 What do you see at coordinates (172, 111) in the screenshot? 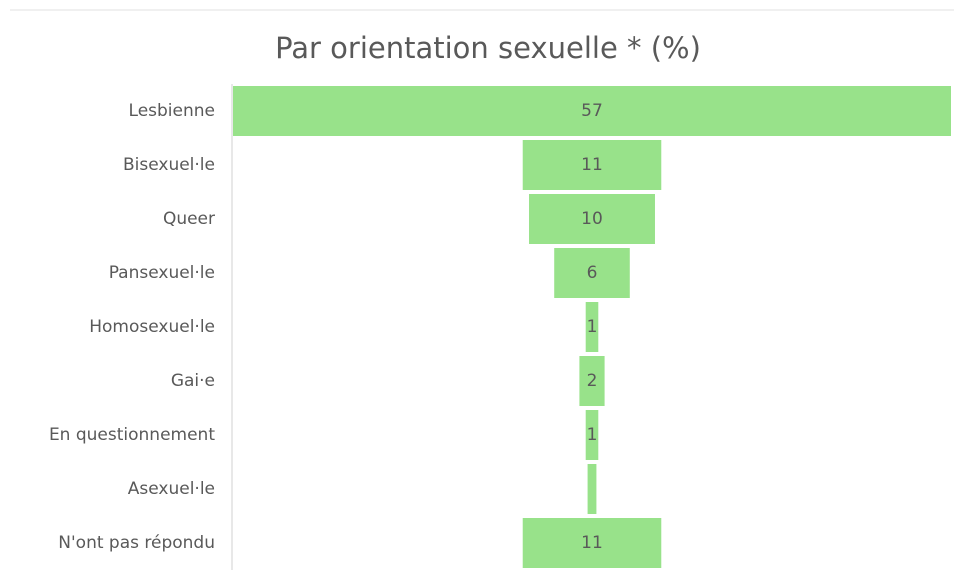
I see `category-label: Lesbienne` at bounding box center [172, 111].